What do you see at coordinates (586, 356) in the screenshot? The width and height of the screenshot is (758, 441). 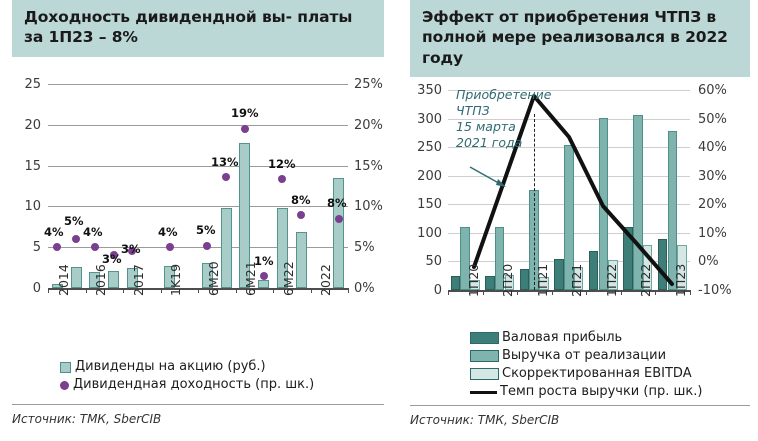 I see `legend-item-revenue: Выручка от реализации` at bounding box center [586, 356].